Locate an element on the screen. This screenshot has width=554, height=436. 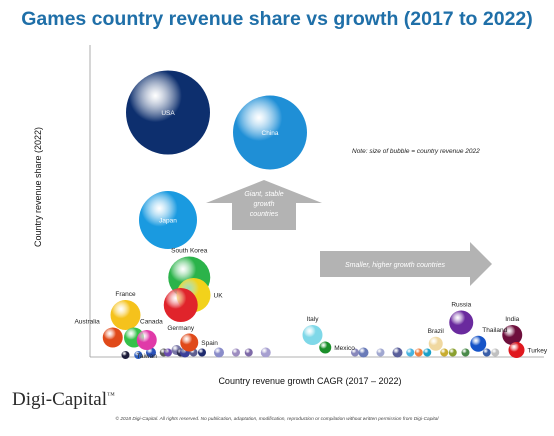
bubble-china is located at coordinates (270, 132).